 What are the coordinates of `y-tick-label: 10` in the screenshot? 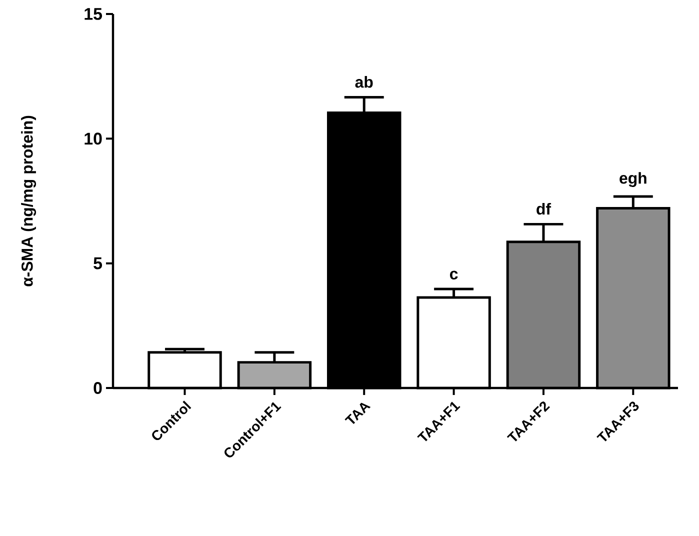 It's located at (93, 138).